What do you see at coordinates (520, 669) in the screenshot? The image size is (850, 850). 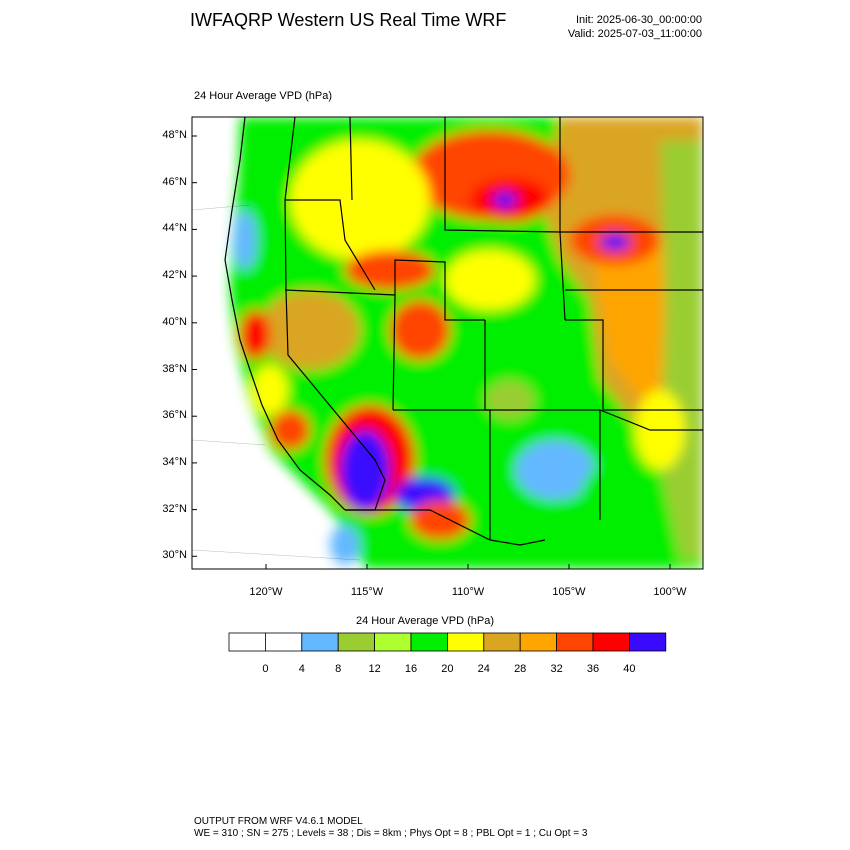 I see `colorbar-label: 28` at bounding box center [520, 669].